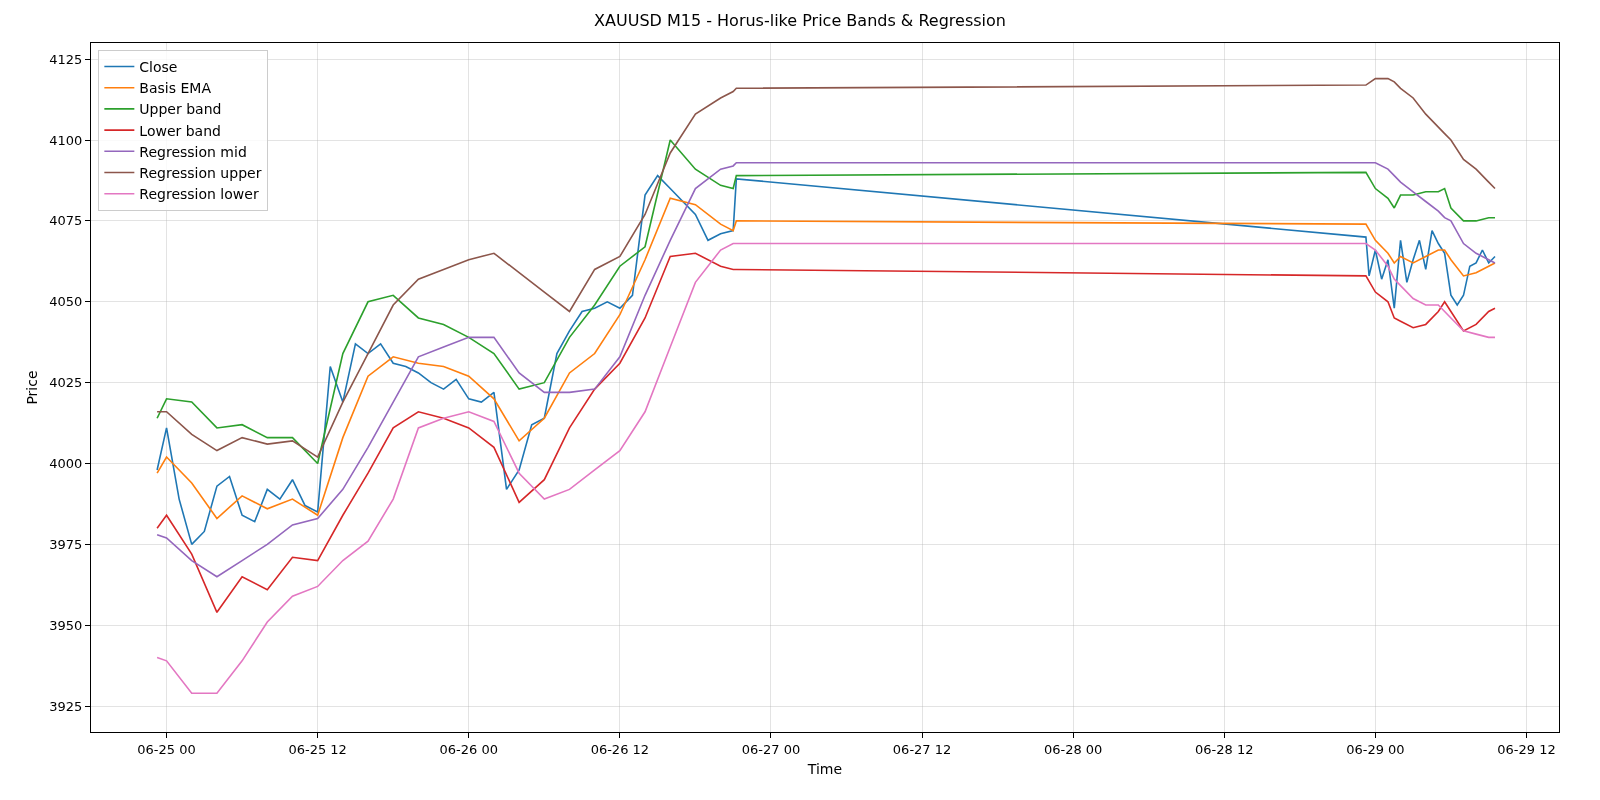 The image size is (1600, 800). I want to click on legend-label: Close, so click(158, 66).